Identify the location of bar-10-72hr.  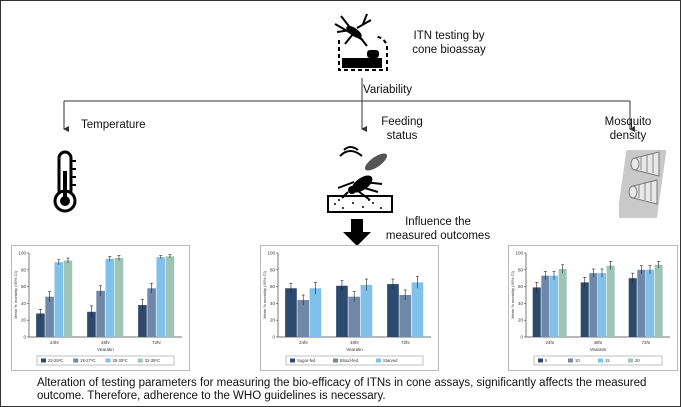
(641, 303).